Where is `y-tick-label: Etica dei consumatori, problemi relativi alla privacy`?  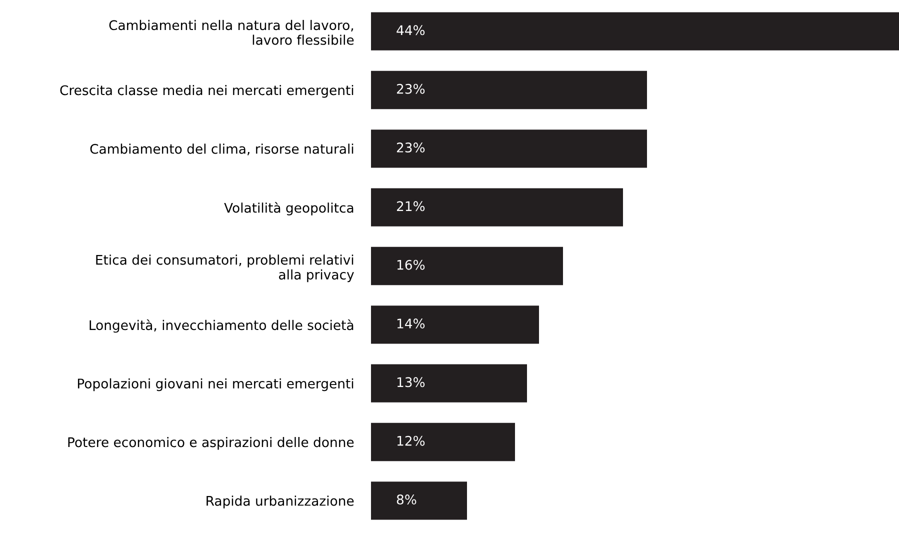
y-tick-label: Etica dei consumatori, problemi relativi alla privacy is located at coordinates (225, 268).